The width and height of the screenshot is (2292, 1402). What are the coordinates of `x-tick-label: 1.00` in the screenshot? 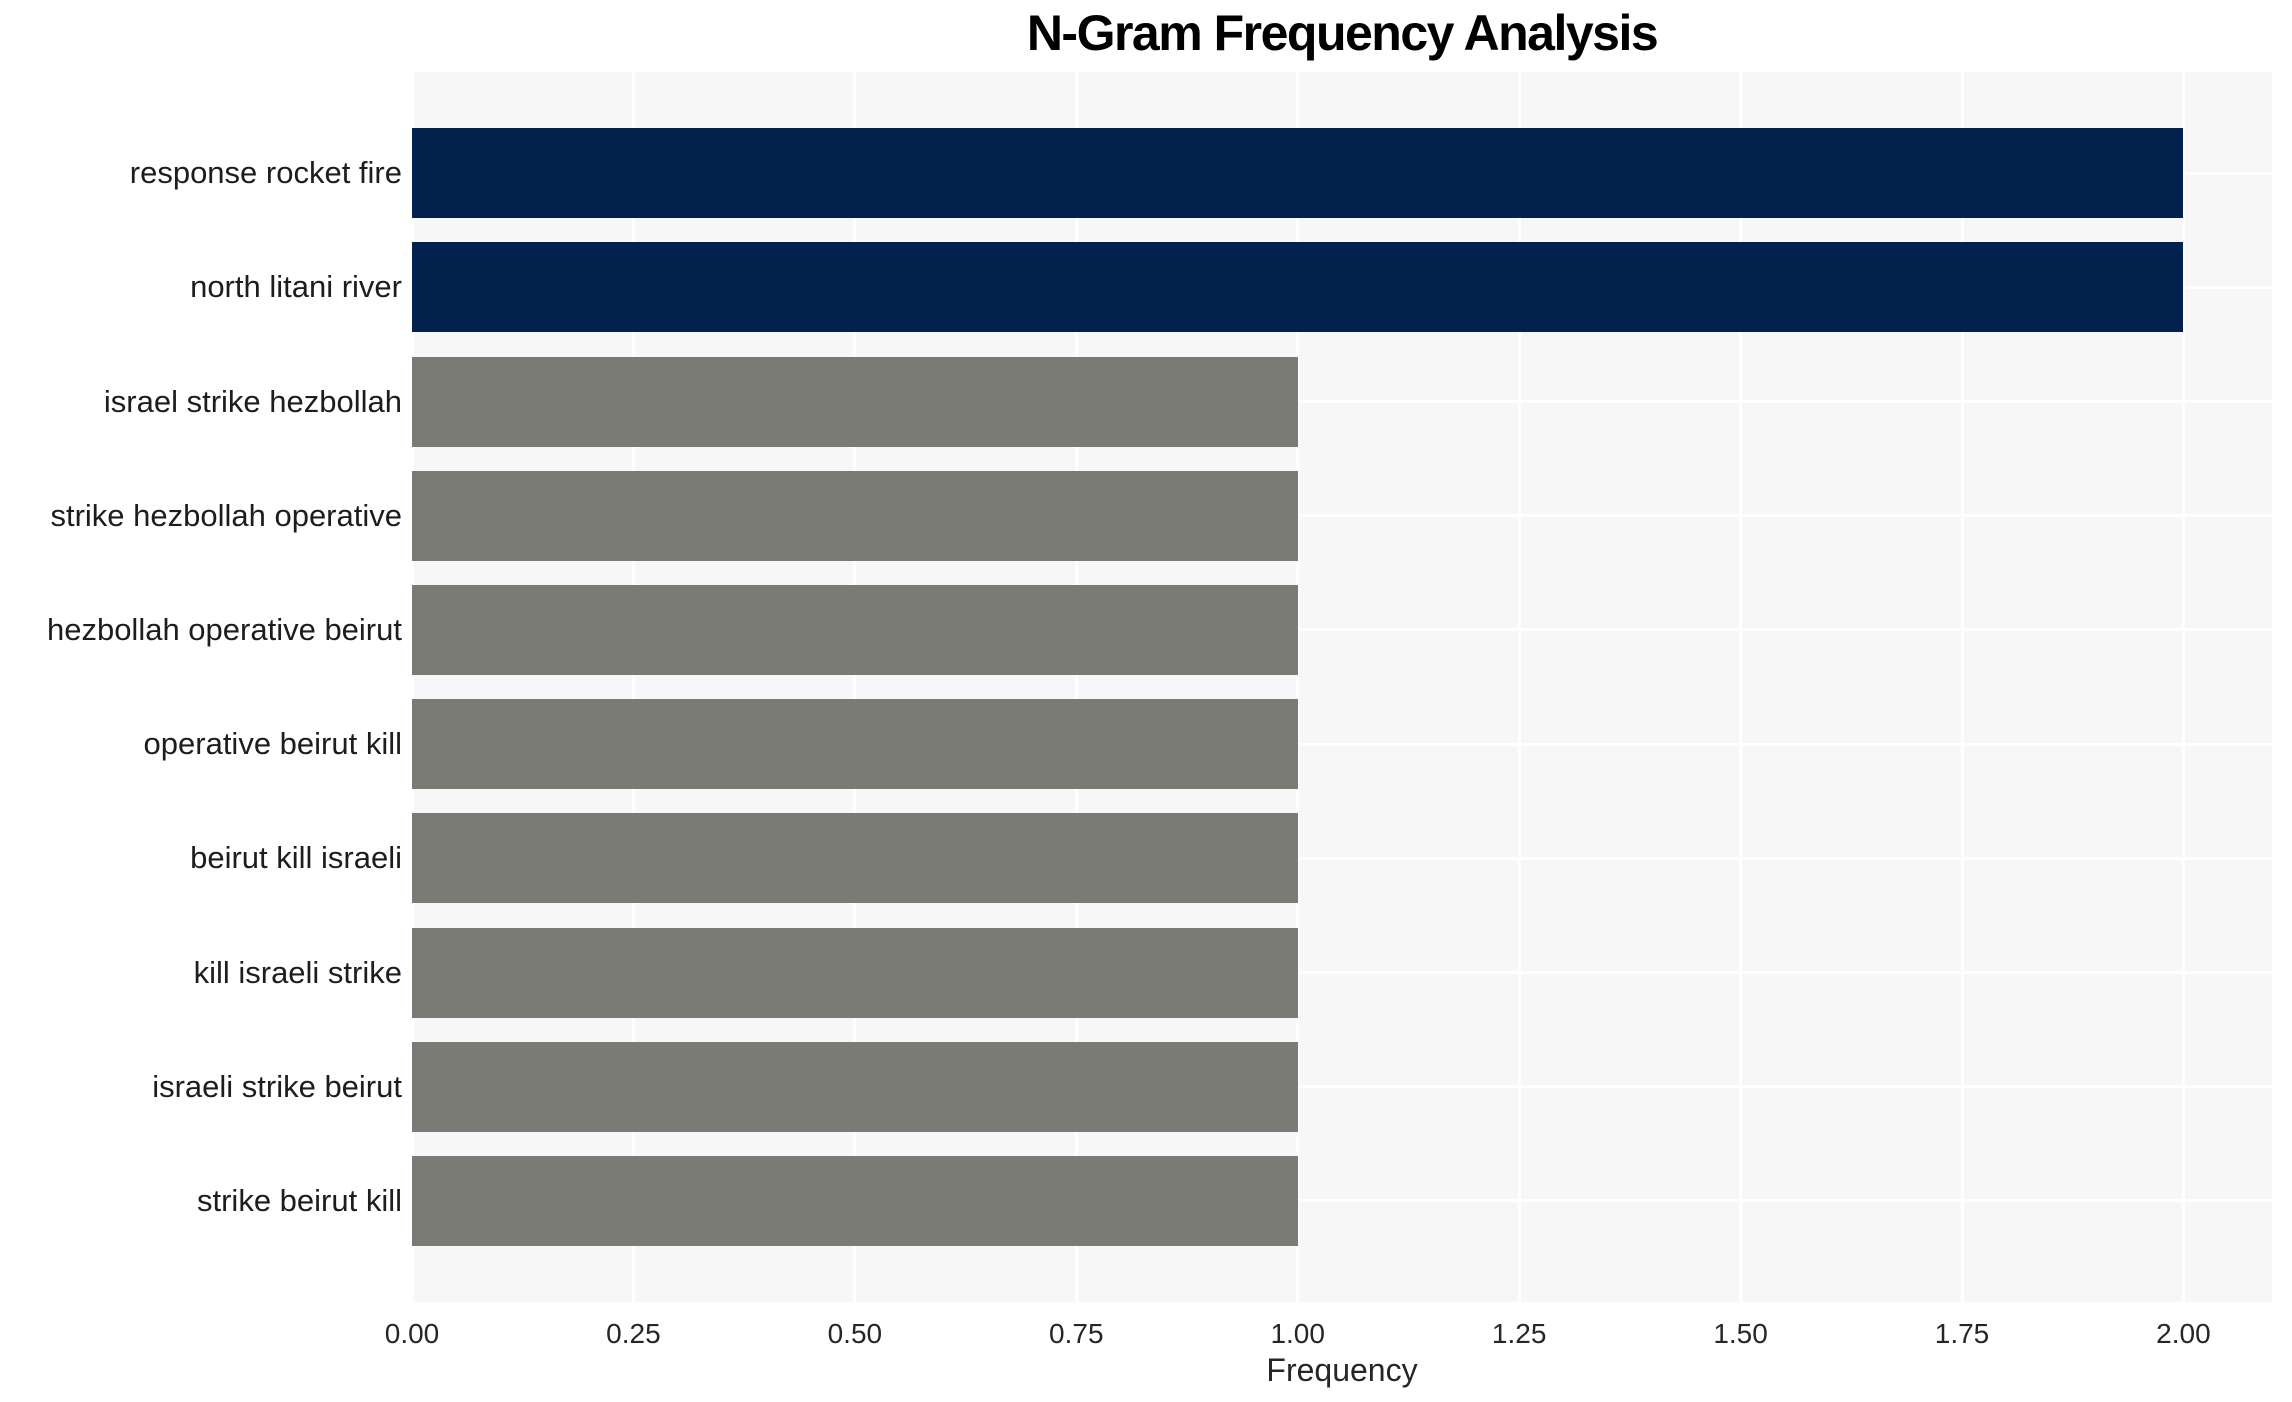 It's located at (1297, 1333).